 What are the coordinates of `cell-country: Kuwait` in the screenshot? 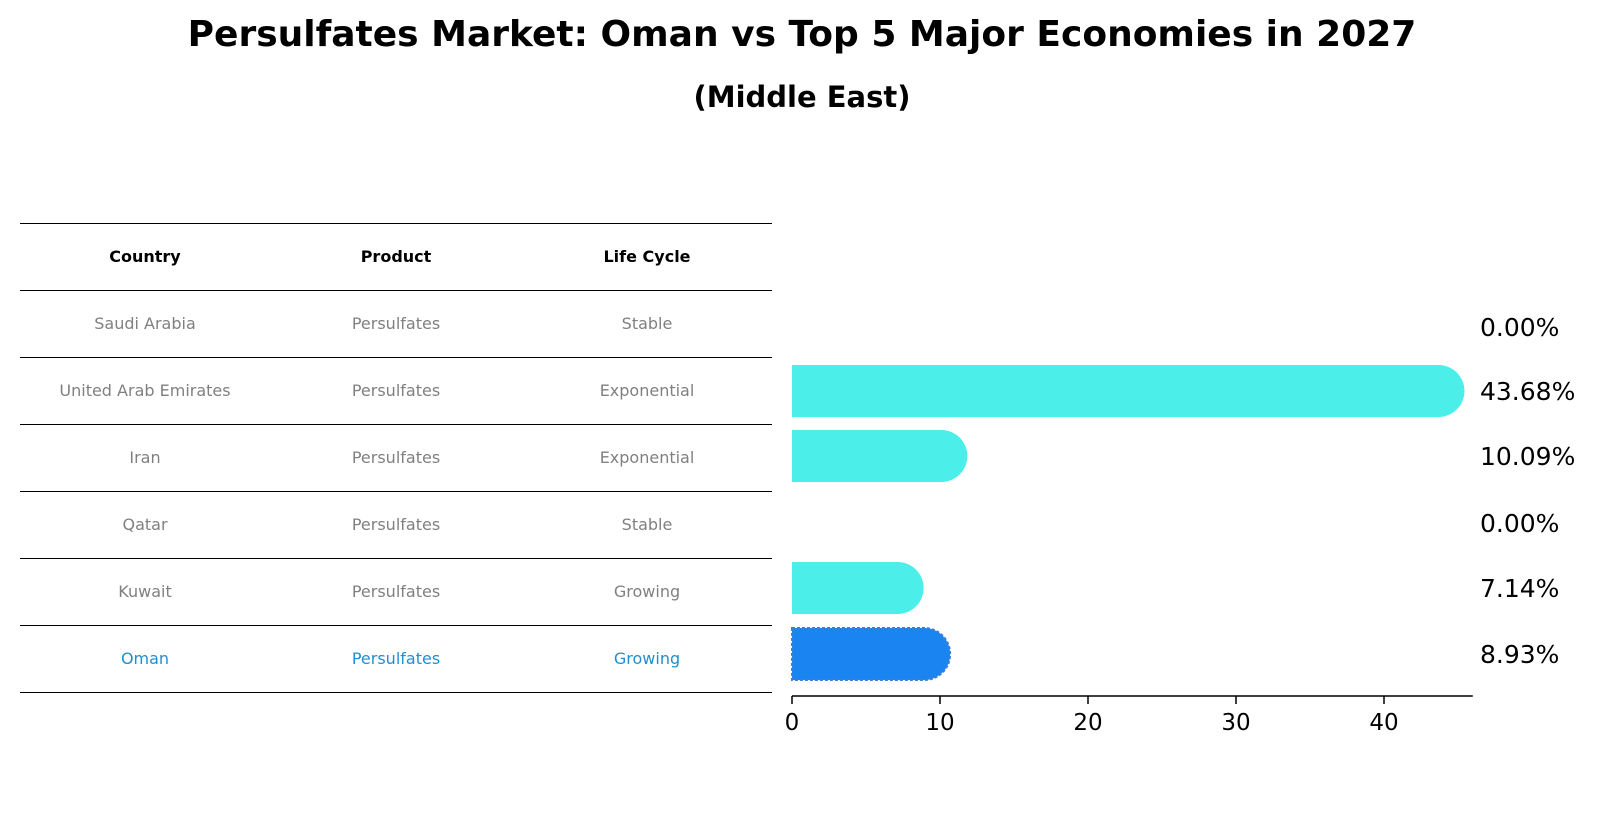 It's located at (145, 591).